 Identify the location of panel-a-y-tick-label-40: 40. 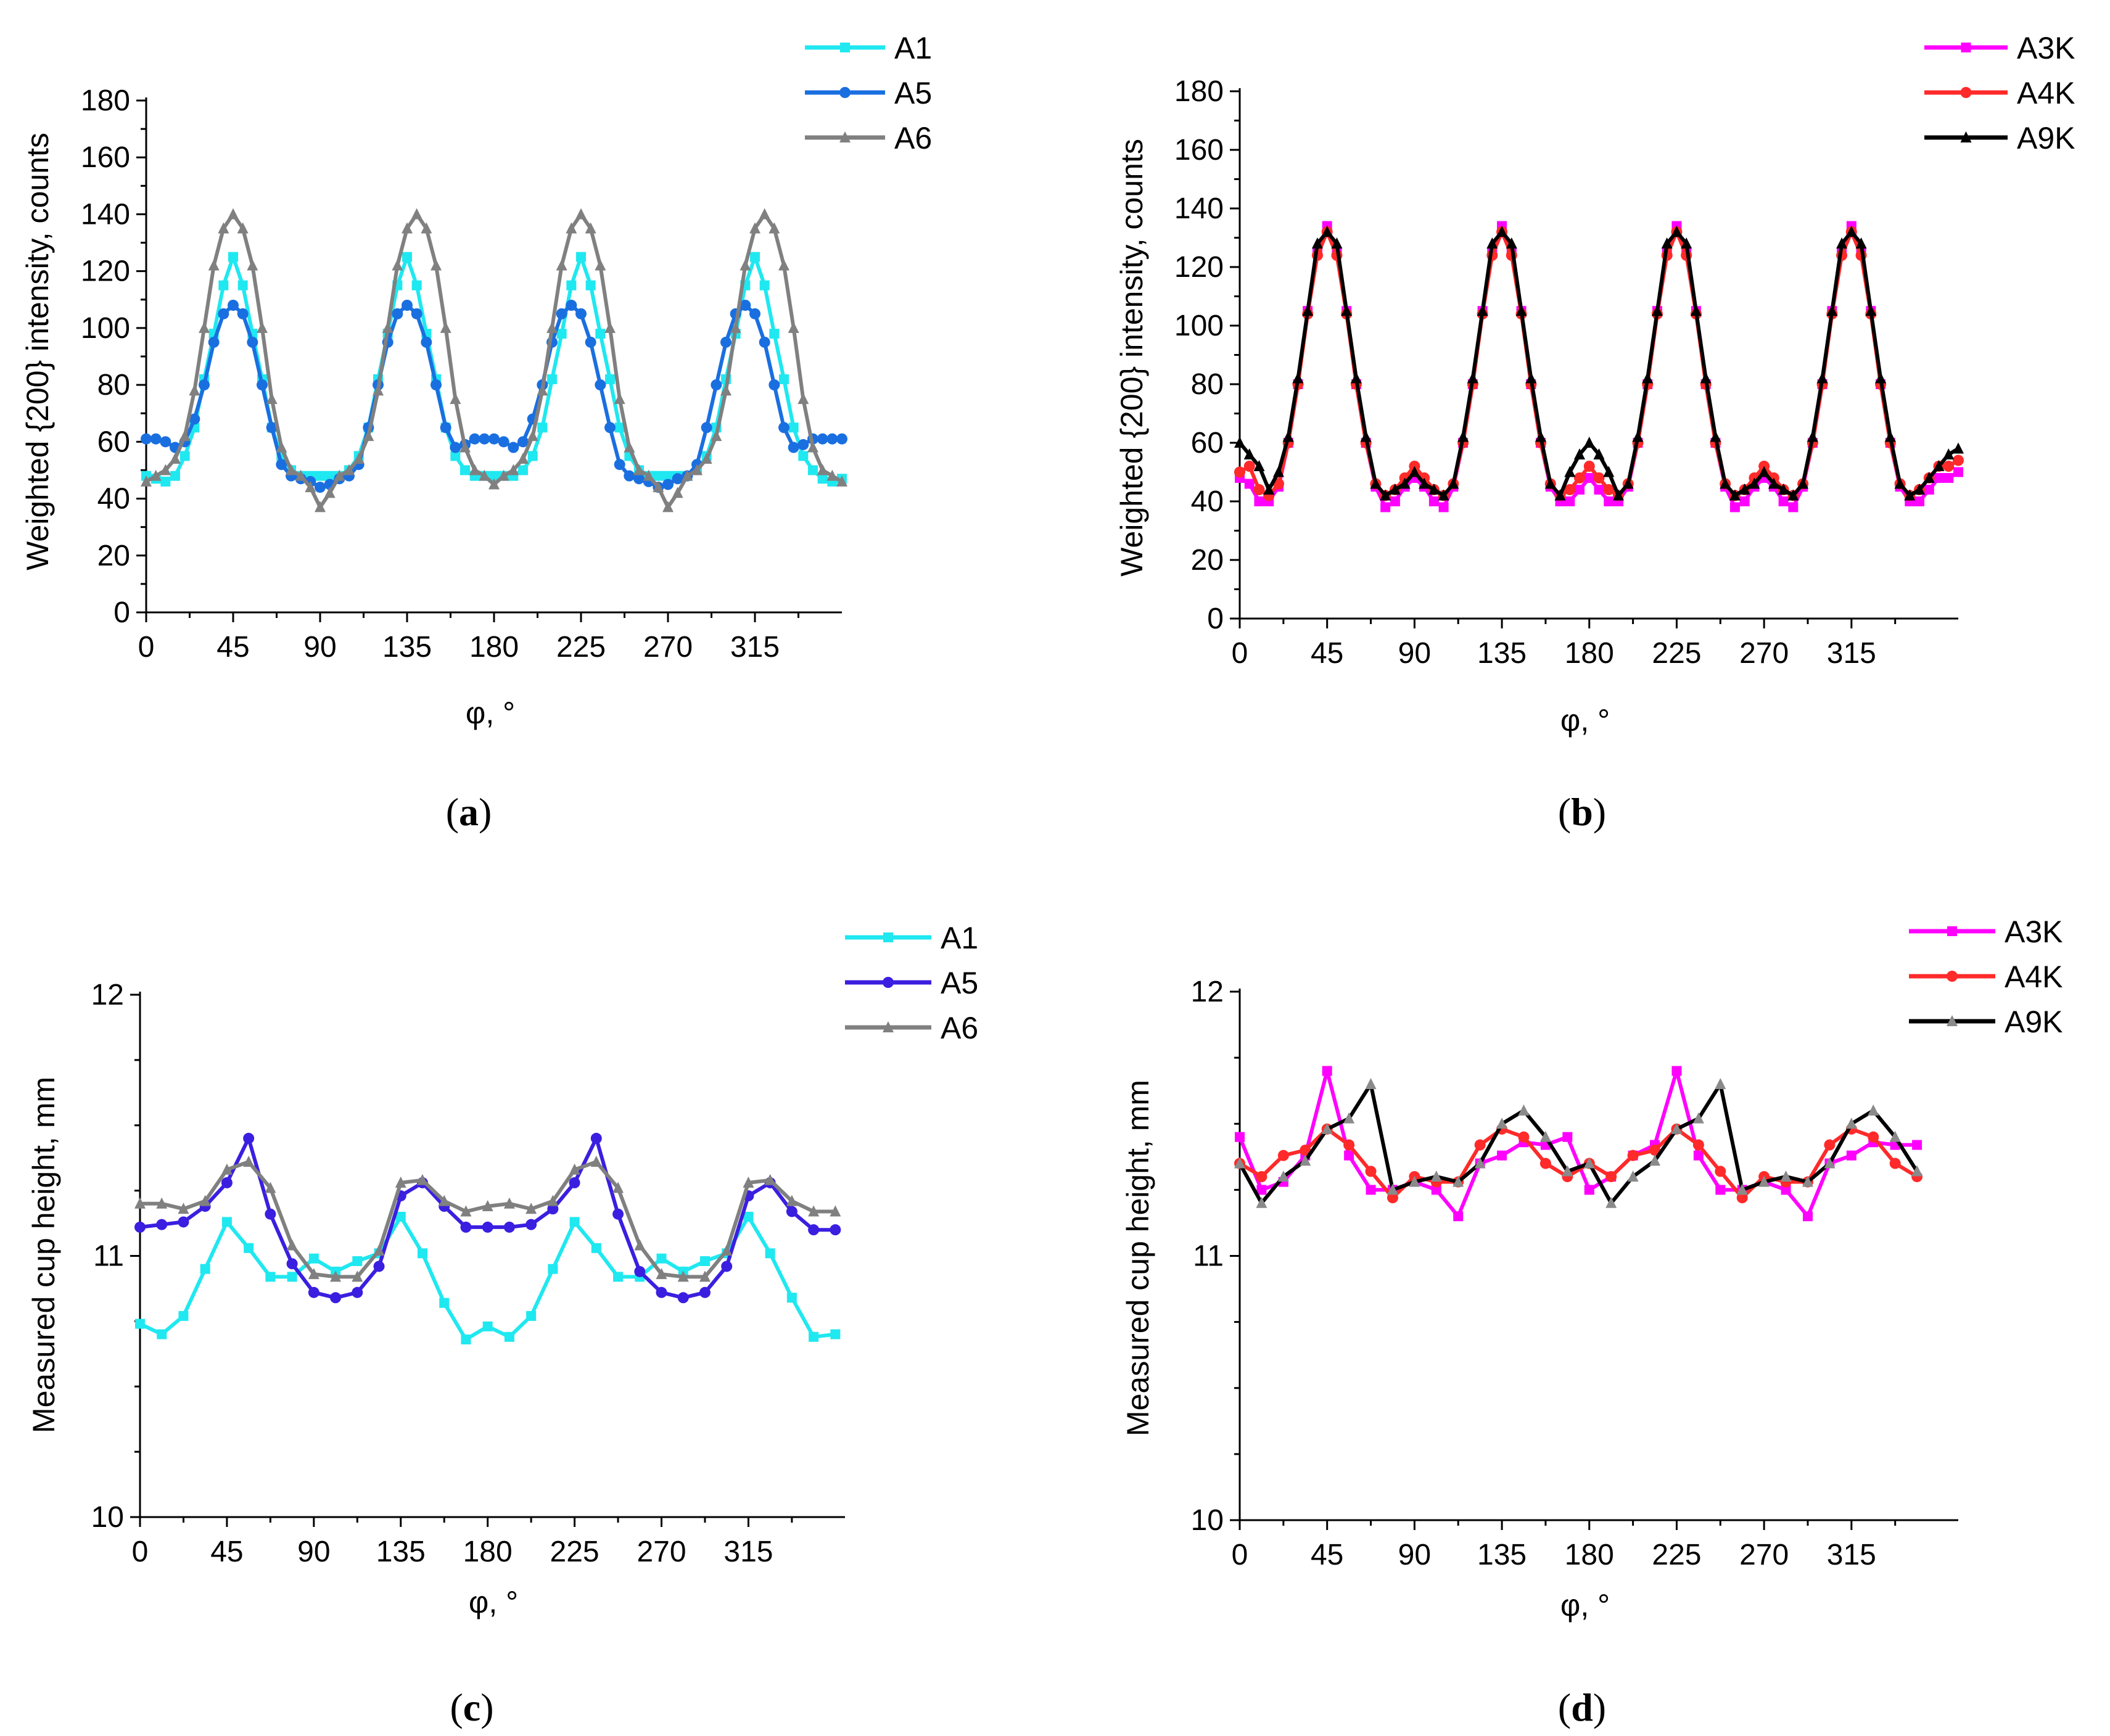
(113, 500).